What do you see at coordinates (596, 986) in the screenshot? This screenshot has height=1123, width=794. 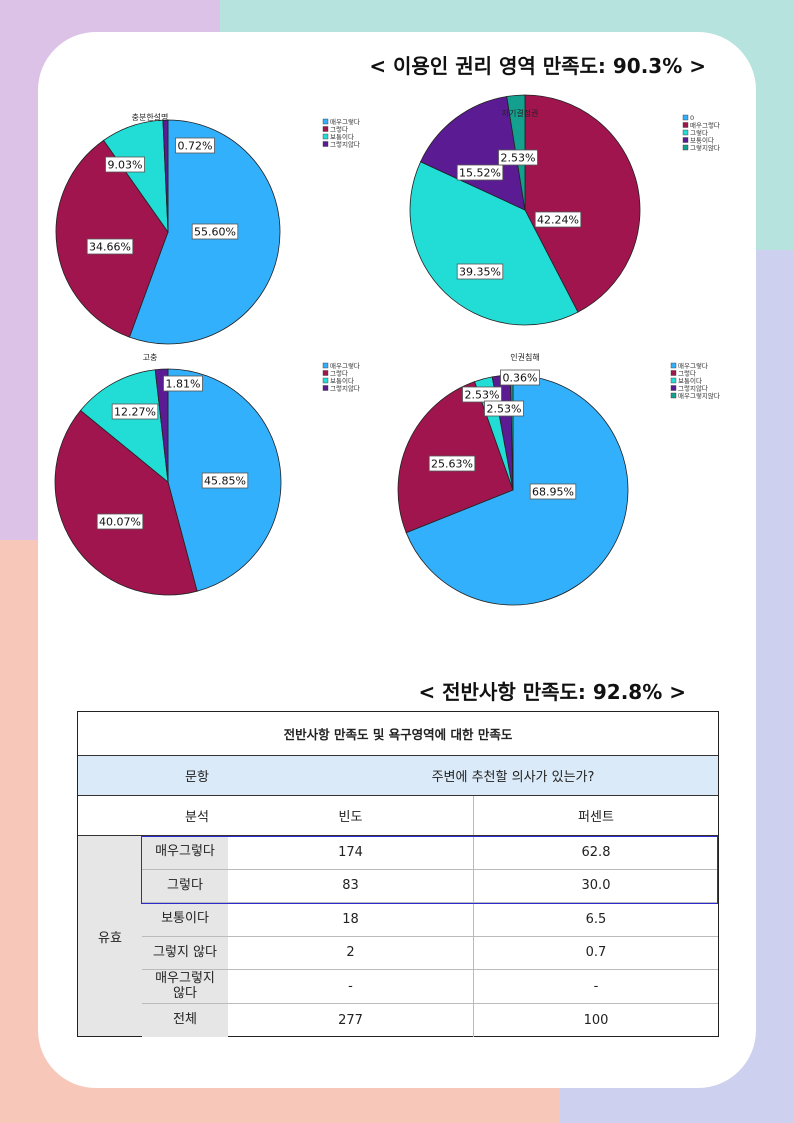 I see `pct-cell: -` at bounding box center [596, 986].